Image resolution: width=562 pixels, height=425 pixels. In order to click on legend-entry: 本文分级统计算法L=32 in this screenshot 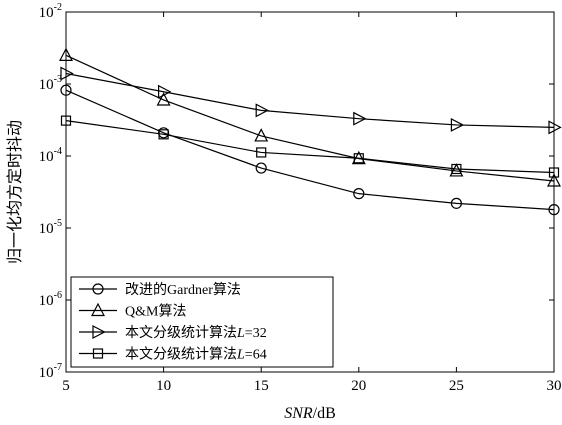, I will do `click(173, 333)`.